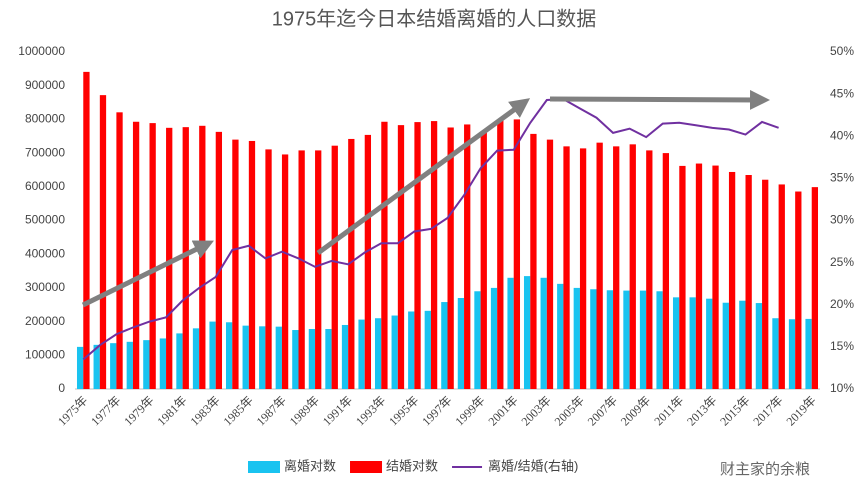 The image size is (868, 485). I want to click on y2-tick-label: 15%, so click(842, 346).